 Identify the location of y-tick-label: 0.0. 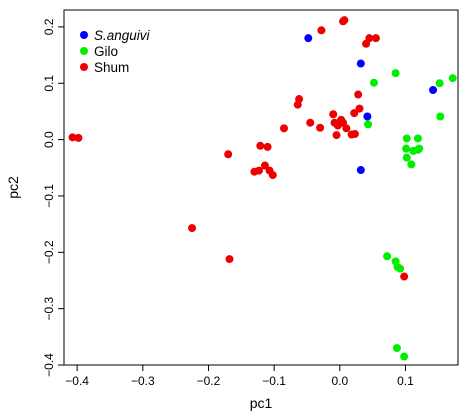
(49, 139).